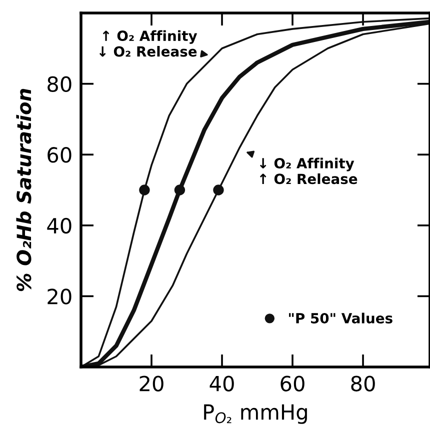  Describe the element at coordinates (222, 384) in the screenshot. I see `x-tick-label: 40` at that location.